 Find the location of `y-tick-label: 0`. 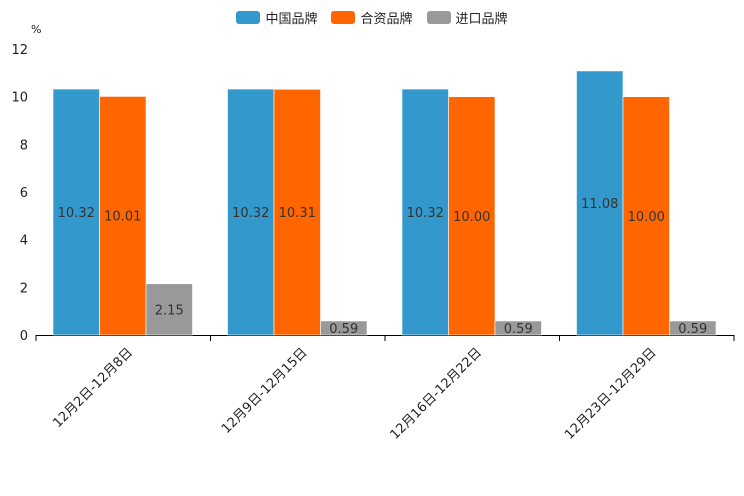

y-tick-label: 0 is located at coordinates (24, 336).